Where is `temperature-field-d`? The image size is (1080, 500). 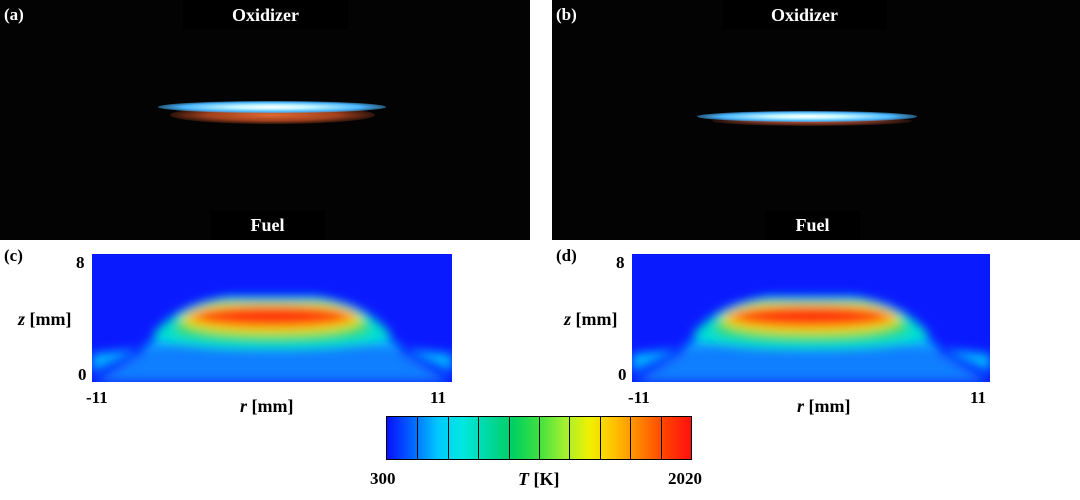
temperature-field-d is located at coordinates (811, 318).